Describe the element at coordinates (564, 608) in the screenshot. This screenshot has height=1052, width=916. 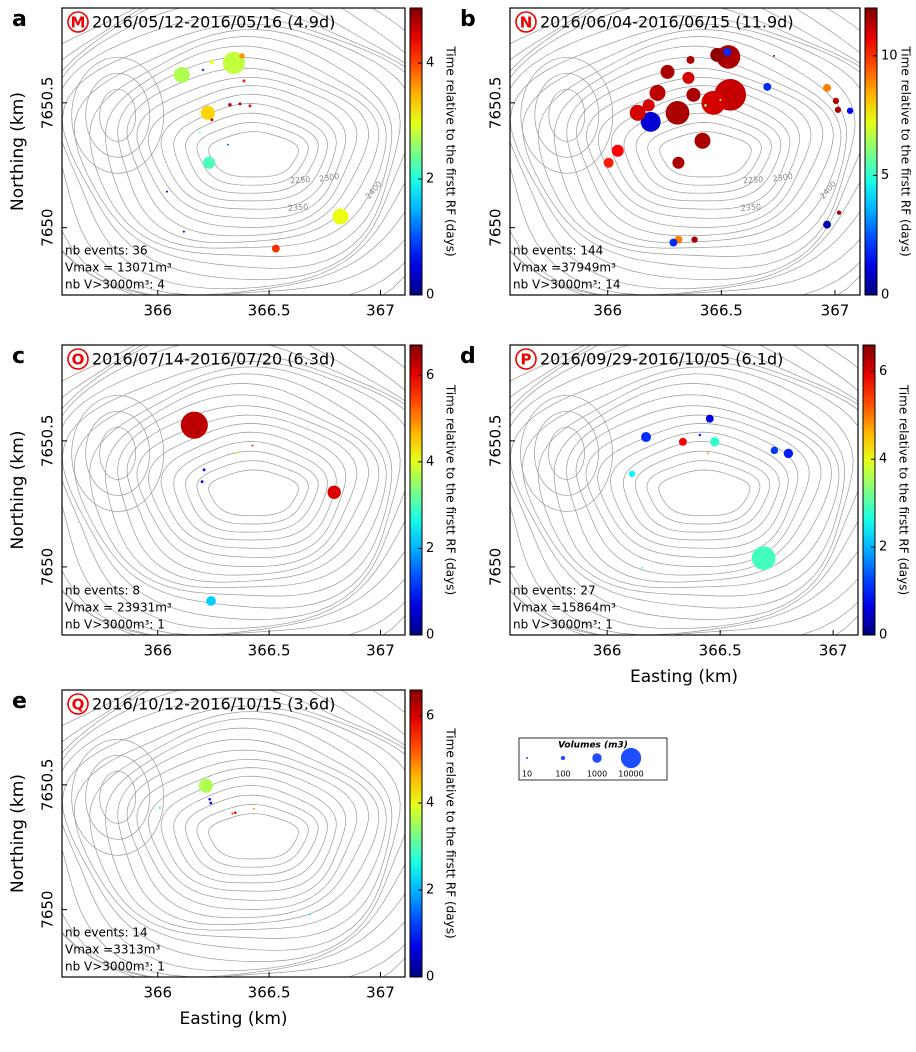
I see `stat-text: Vmax =15864m³` at that location.